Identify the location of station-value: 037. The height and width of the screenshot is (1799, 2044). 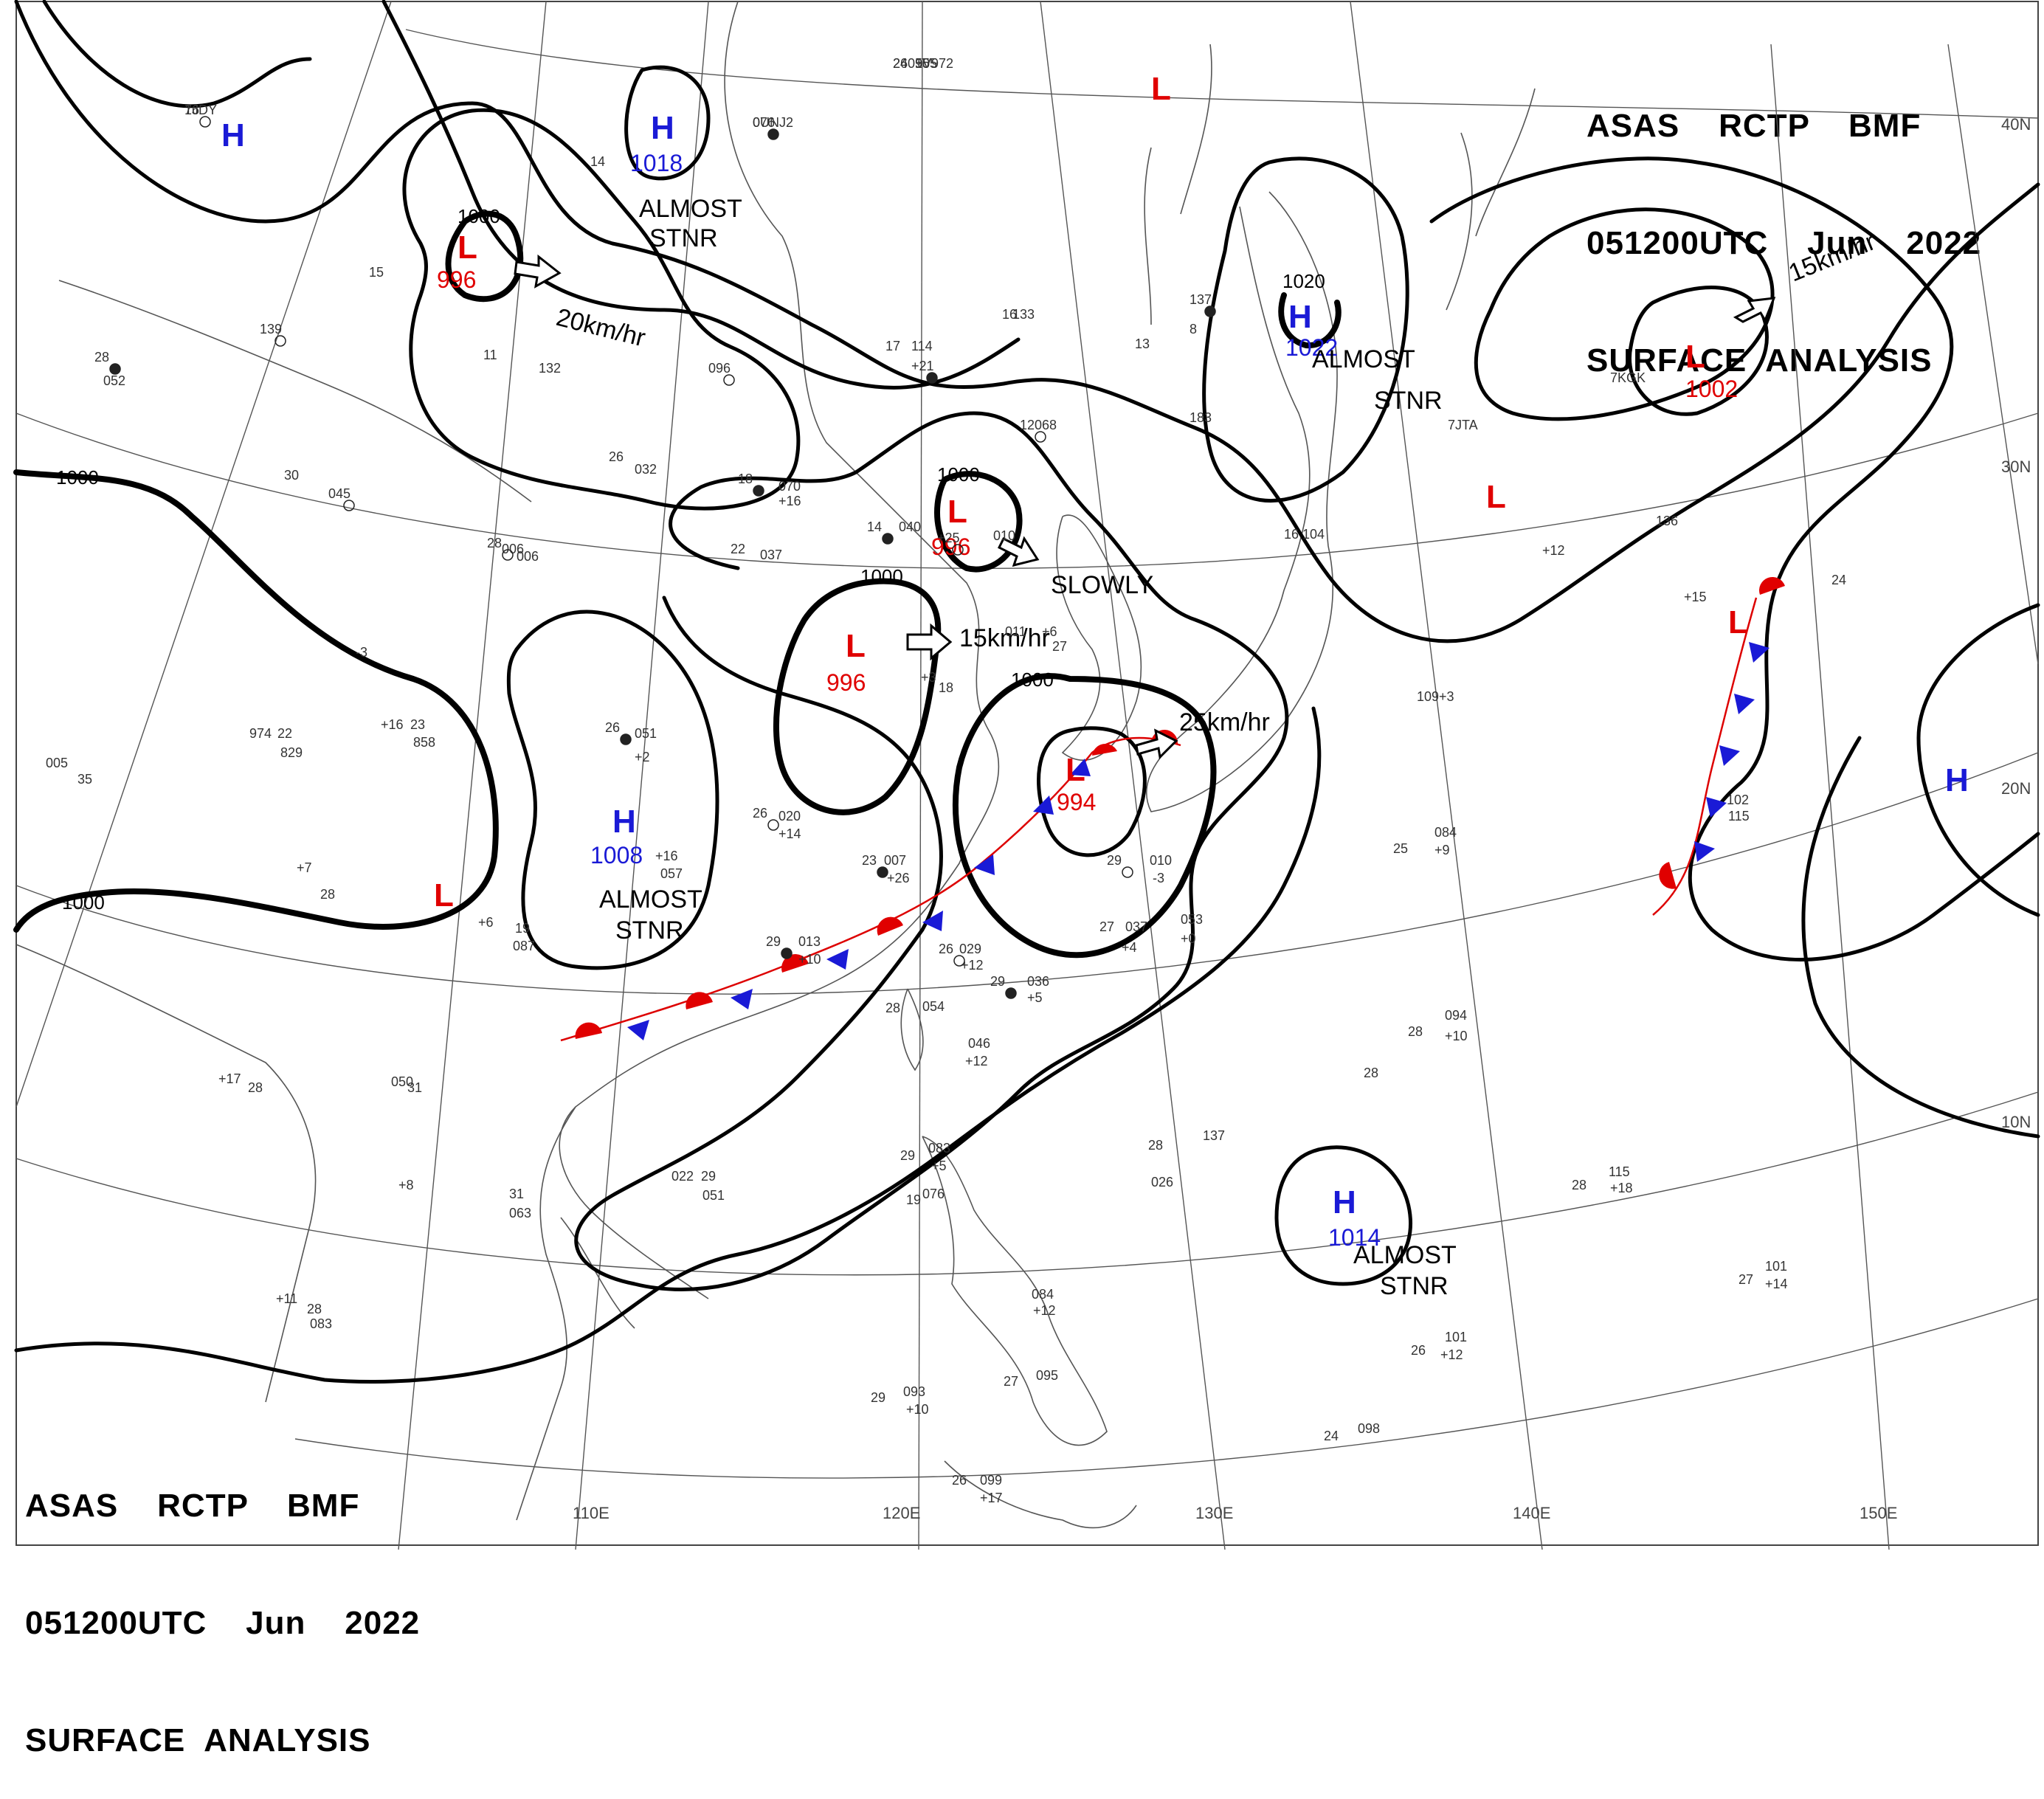
(771, 555).